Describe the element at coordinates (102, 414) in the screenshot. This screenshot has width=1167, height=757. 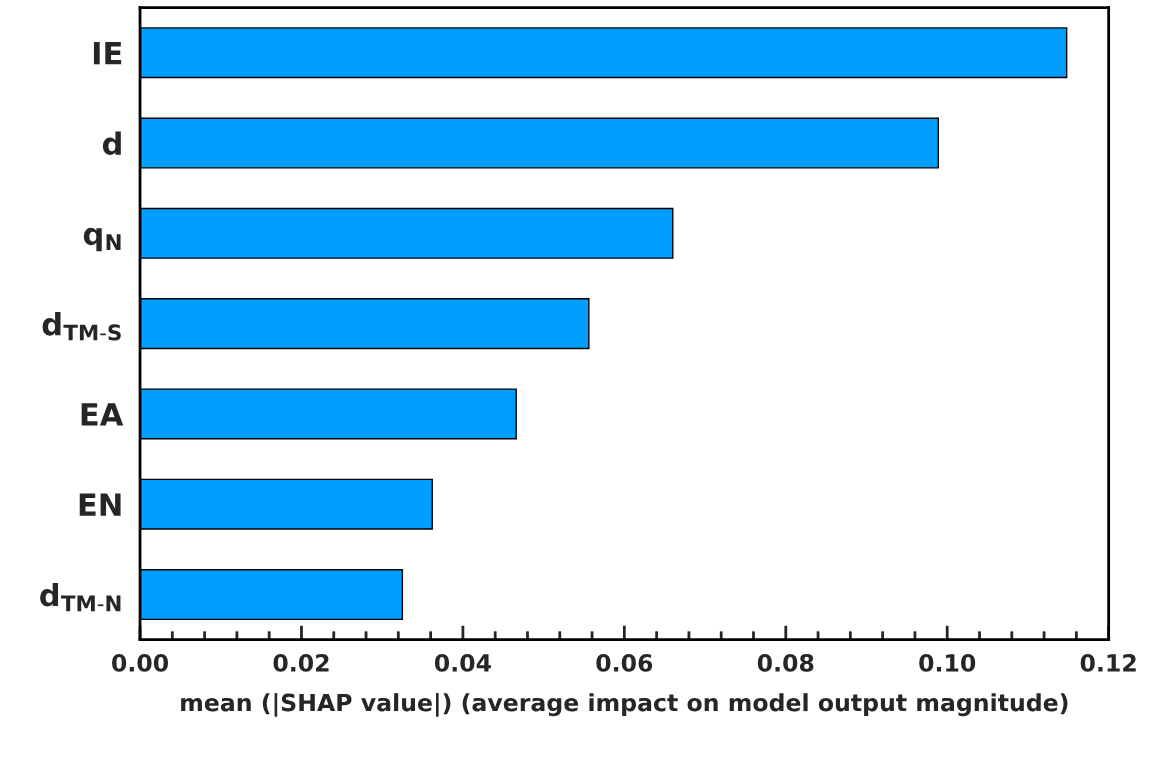
I see `y-tick-label: EA` at that location.